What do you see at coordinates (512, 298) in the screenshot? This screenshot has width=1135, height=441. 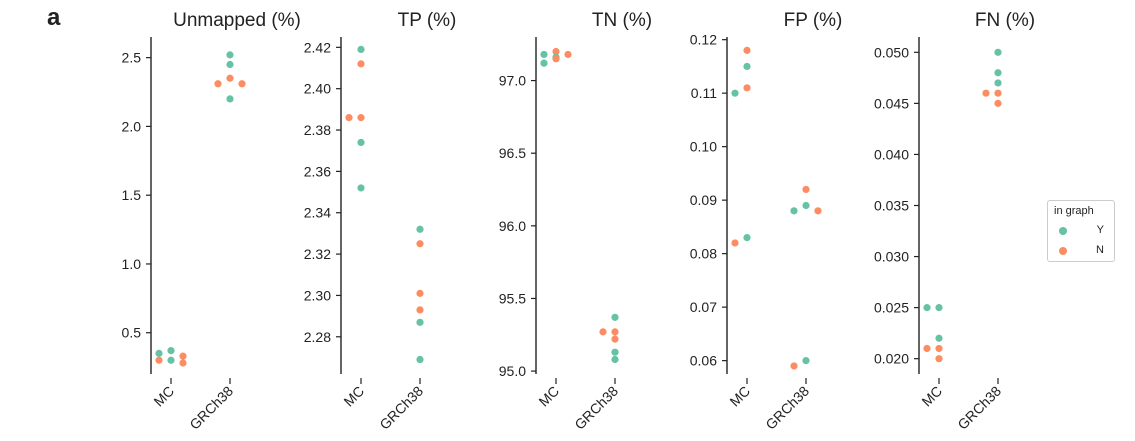 I see `y-tick-label: 95.5` at bounding box center [512, 298].